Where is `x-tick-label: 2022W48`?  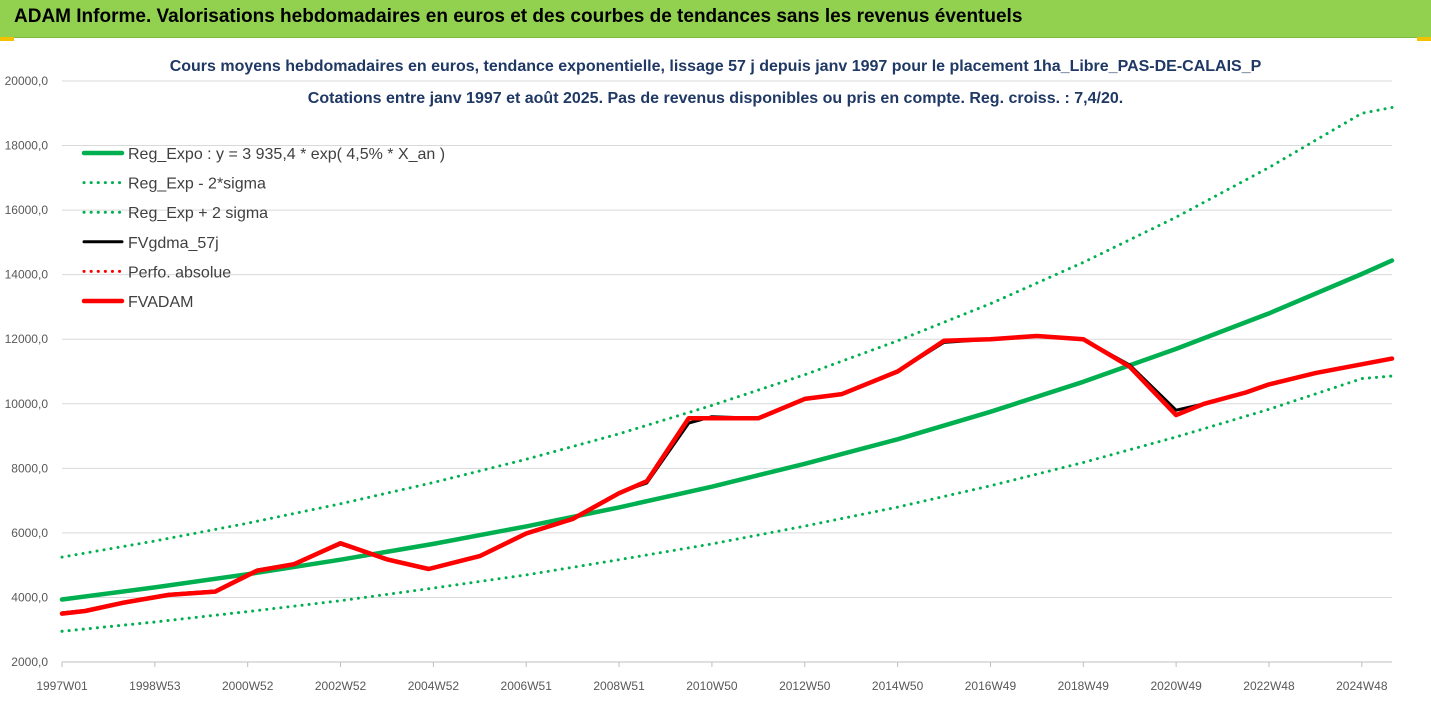
x-tick-label: 2022W48 is located at coordinates (1269, 686).